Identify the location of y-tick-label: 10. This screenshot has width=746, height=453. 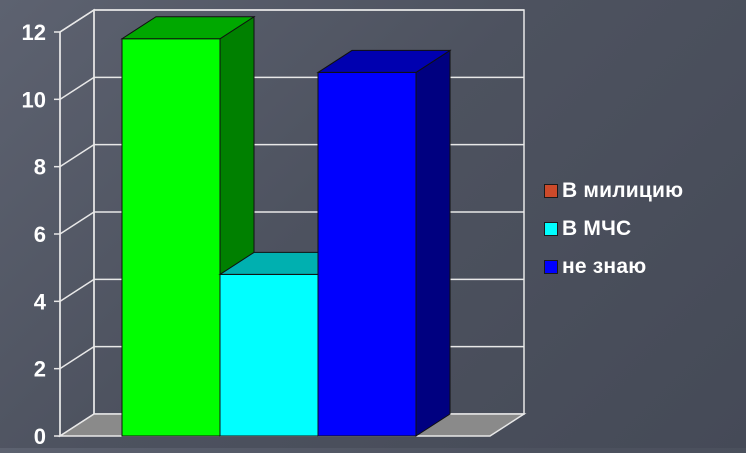
(34, 99).